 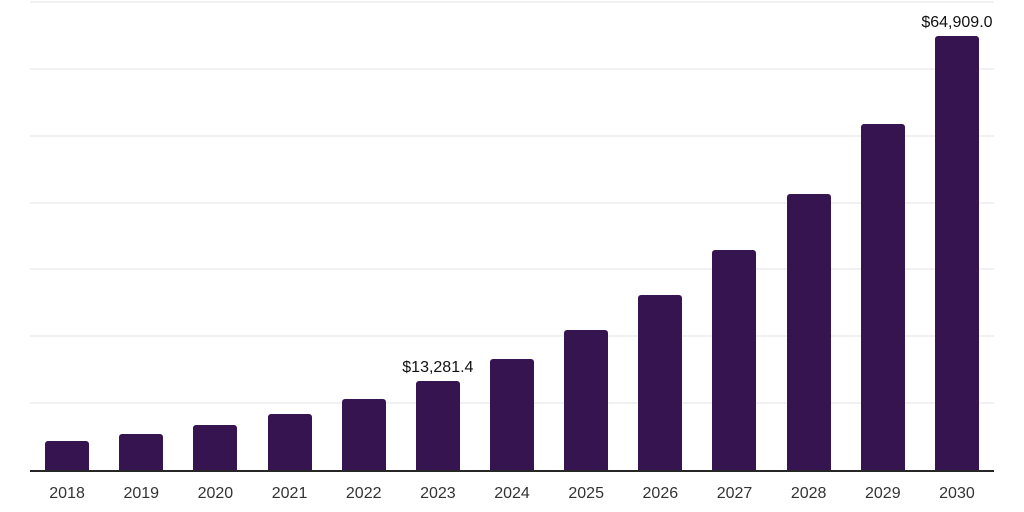 I want to click on x-tick-2029: 2029, so click(x=883, y=493).